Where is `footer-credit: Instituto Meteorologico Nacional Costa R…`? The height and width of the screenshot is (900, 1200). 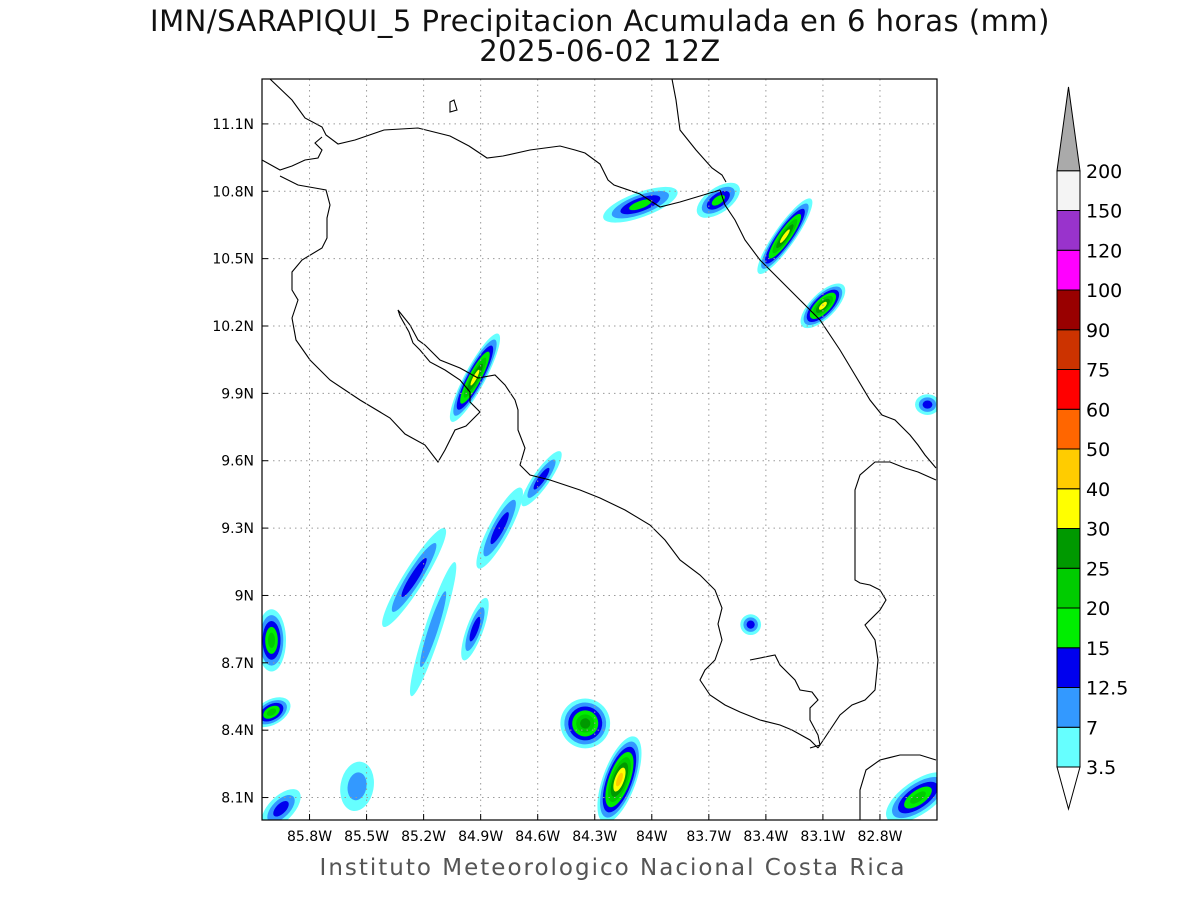
footer-credit: Instituto Meteorologico Nacional Costa R… is located at coordinates (613, 868).